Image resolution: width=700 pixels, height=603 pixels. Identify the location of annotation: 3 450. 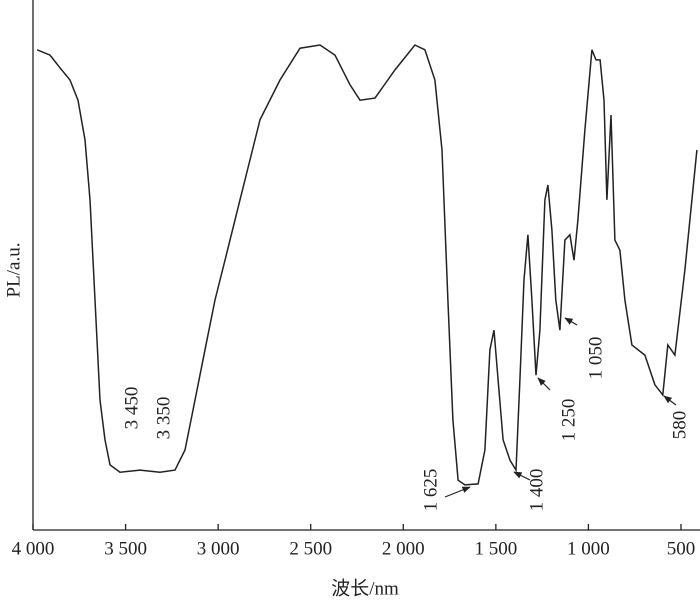
(131, 408).